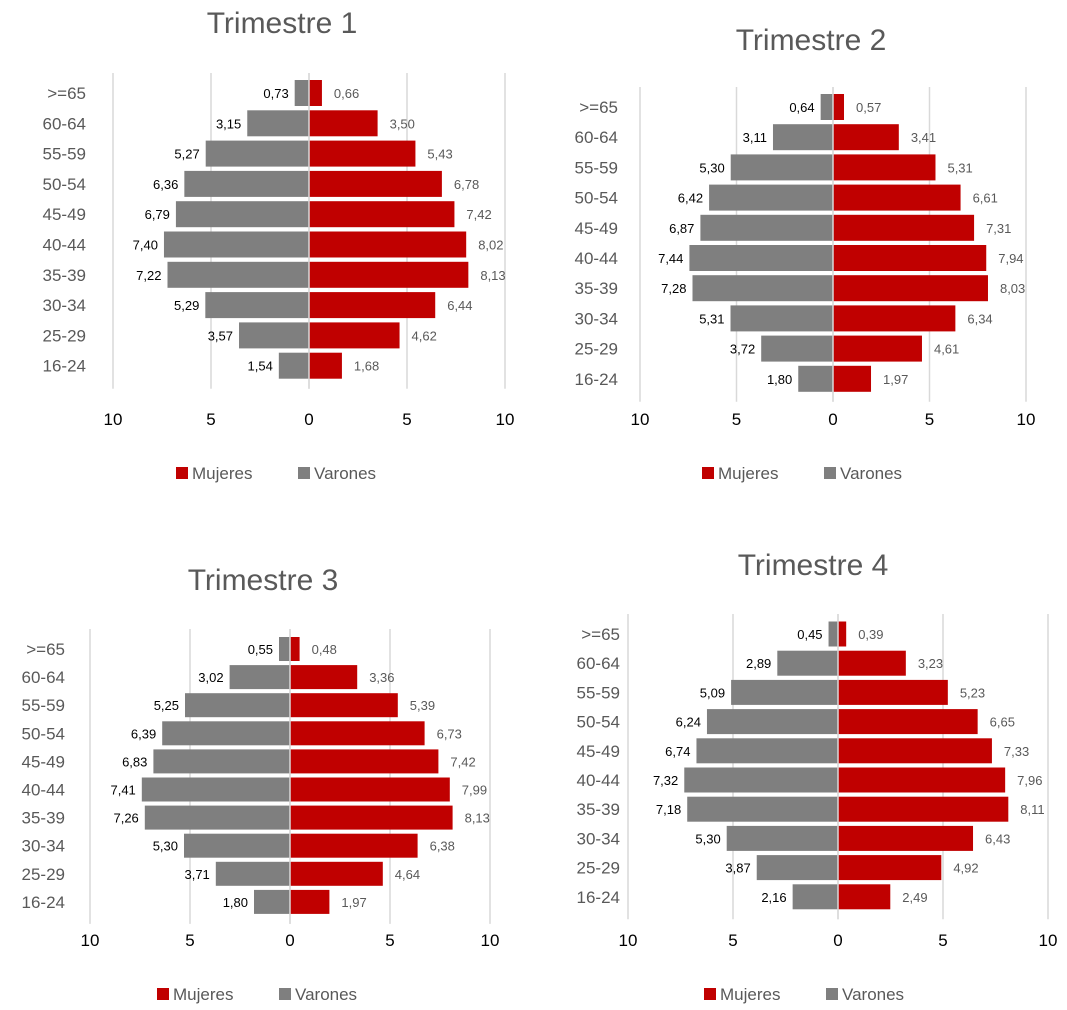 Image resolution: width=1067 pixels, height=1010 pixels. What do you see at coordinates (210, 677) in the screenshot?
I see `data-label-varones: 3,02` at bounding box center [210, 677].